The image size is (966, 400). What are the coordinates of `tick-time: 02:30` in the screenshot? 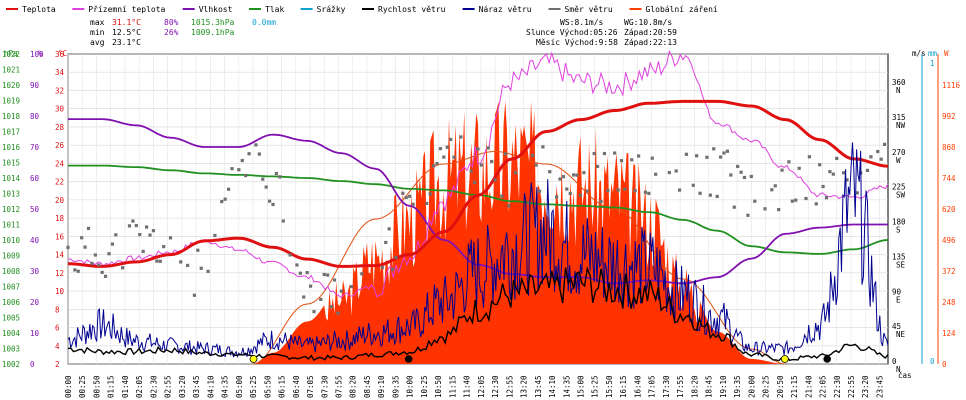 It's located at (153, 386).